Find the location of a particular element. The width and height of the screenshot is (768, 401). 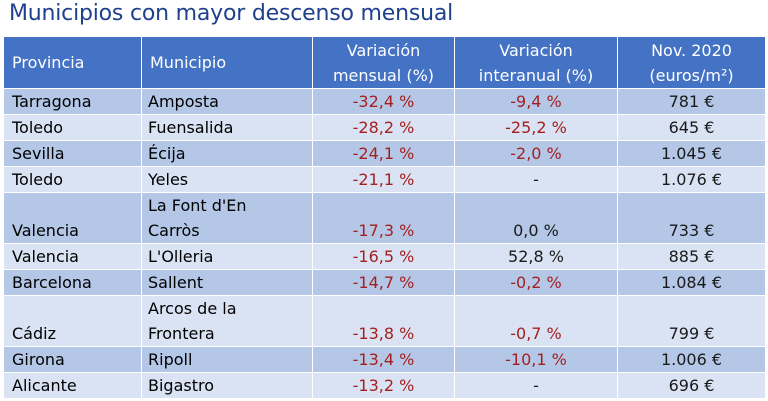

cell-municipio: L'Olleria is located at coordinates (227, 257).